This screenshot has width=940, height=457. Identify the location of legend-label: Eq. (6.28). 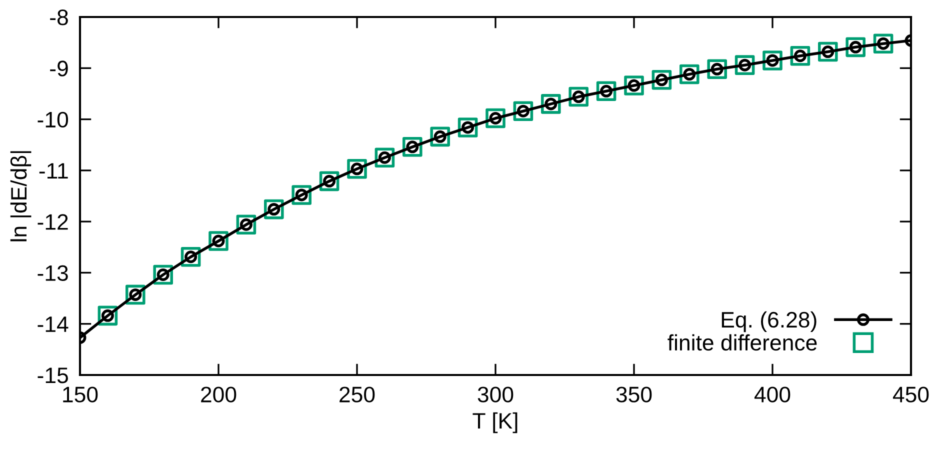
(769, 321).